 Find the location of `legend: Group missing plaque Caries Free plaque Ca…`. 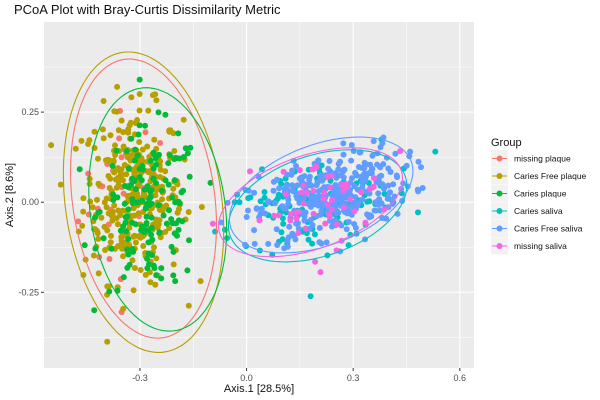

legend: Group missing plaque Caries Free plaque Ca… is located at coordinates (539, 196).